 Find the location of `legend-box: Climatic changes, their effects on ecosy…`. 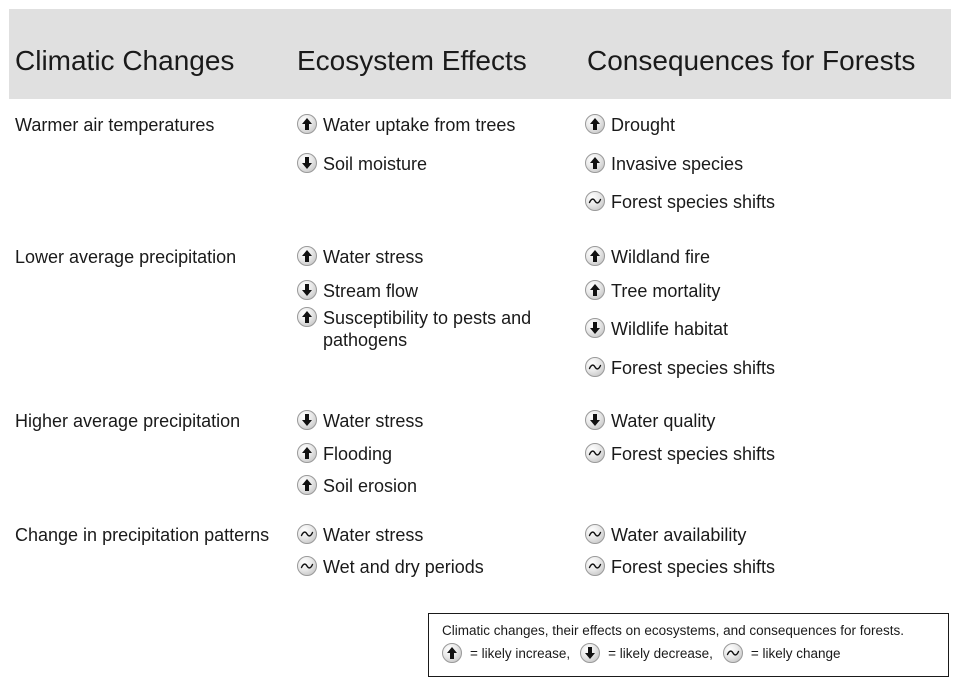

legend-box: Climatic changes, their effects on ecosy… is located at coordinates (688, 645).